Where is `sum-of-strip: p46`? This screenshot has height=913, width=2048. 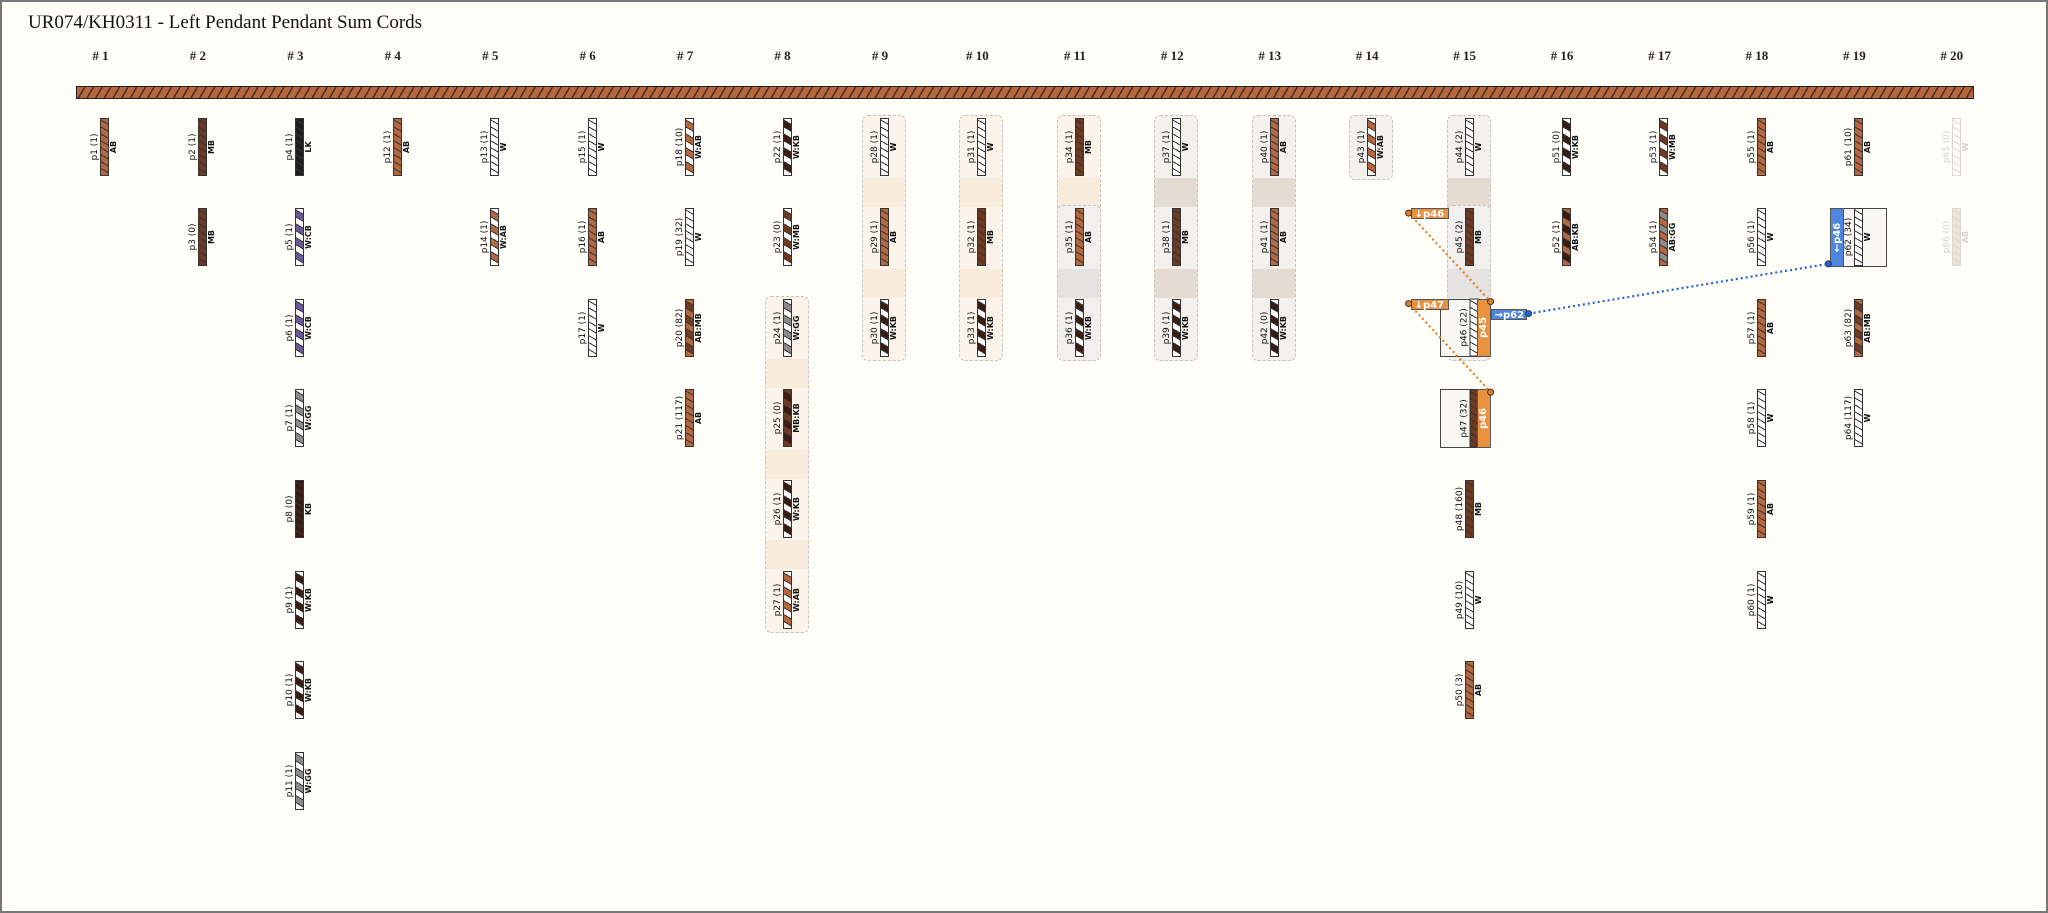
sum-of-strip: p46 is located at coordinates (1483, 418).